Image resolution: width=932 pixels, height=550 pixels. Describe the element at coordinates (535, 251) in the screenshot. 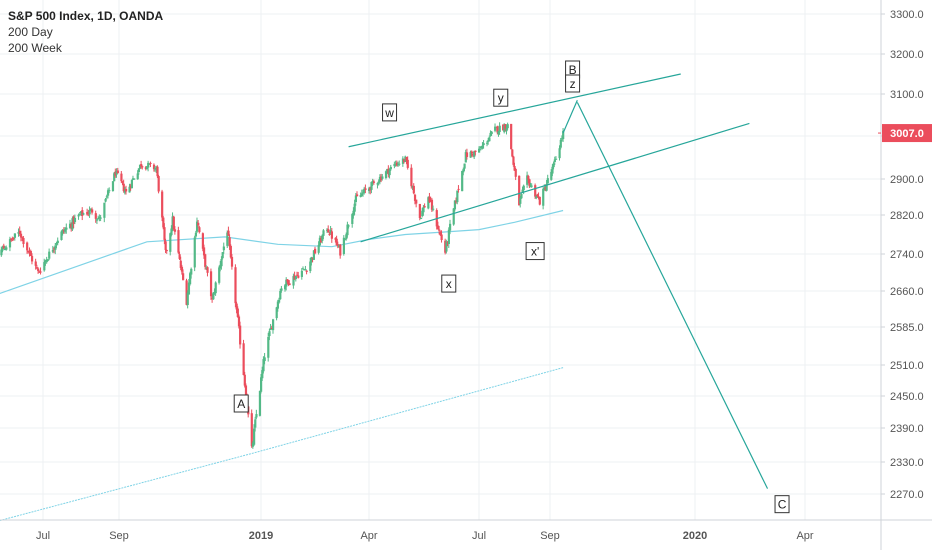

I see `wave-label-4: x'` at that location.